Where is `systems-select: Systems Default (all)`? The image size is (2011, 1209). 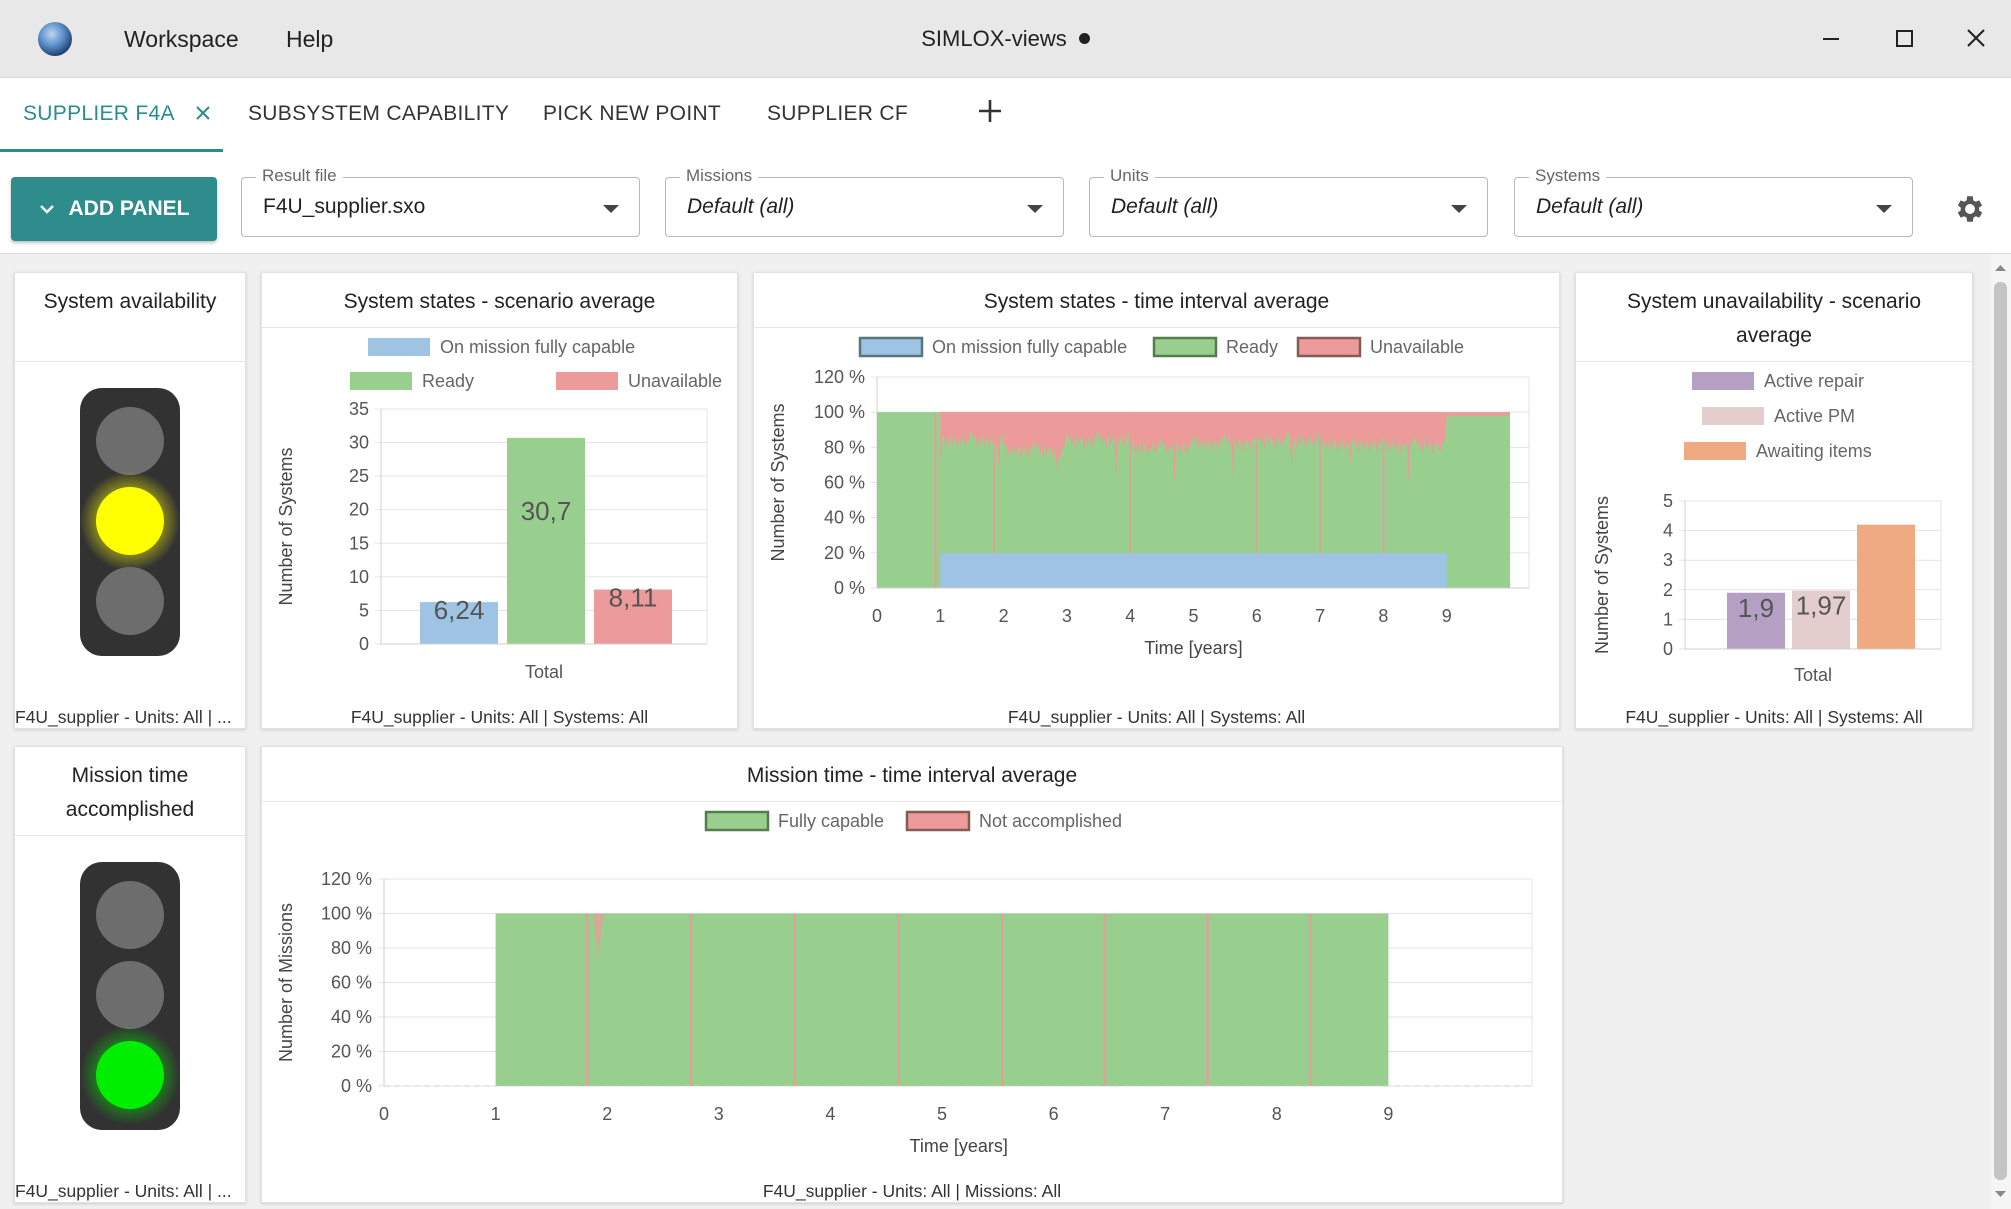
systems-select: Systems Default (all) is located at coordinates (1713, 201).